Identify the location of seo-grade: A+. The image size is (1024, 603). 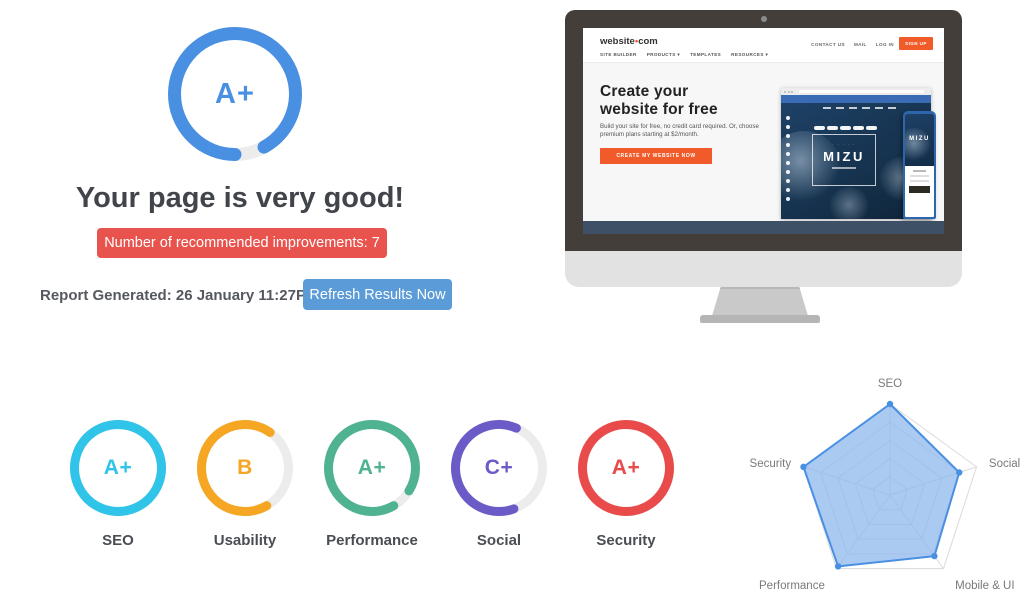
(118, 467).